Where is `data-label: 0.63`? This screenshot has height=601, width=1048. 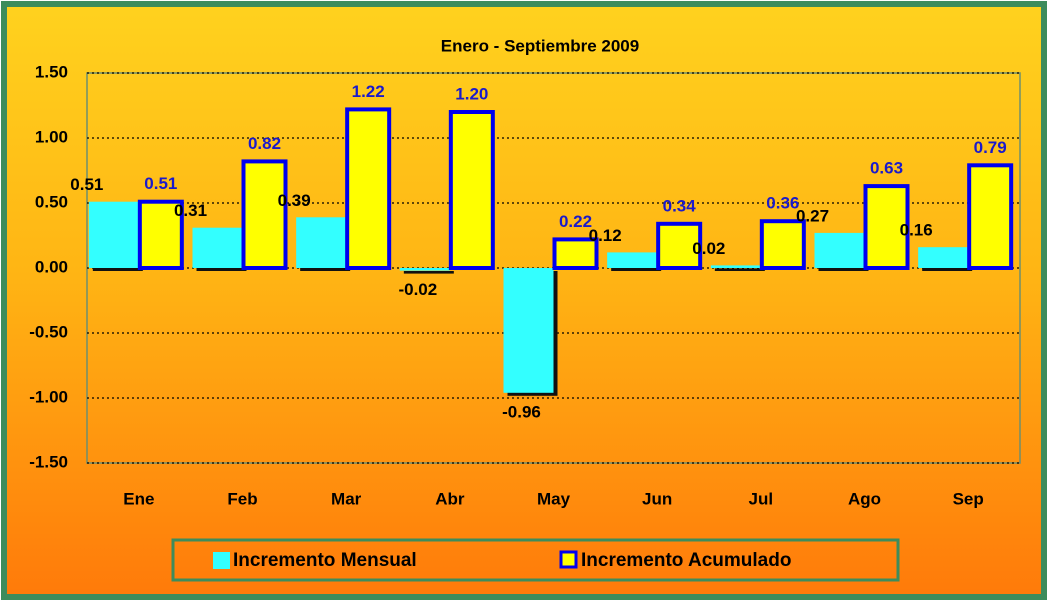 data-label: 0.63 is located at coordinates (886, 168).